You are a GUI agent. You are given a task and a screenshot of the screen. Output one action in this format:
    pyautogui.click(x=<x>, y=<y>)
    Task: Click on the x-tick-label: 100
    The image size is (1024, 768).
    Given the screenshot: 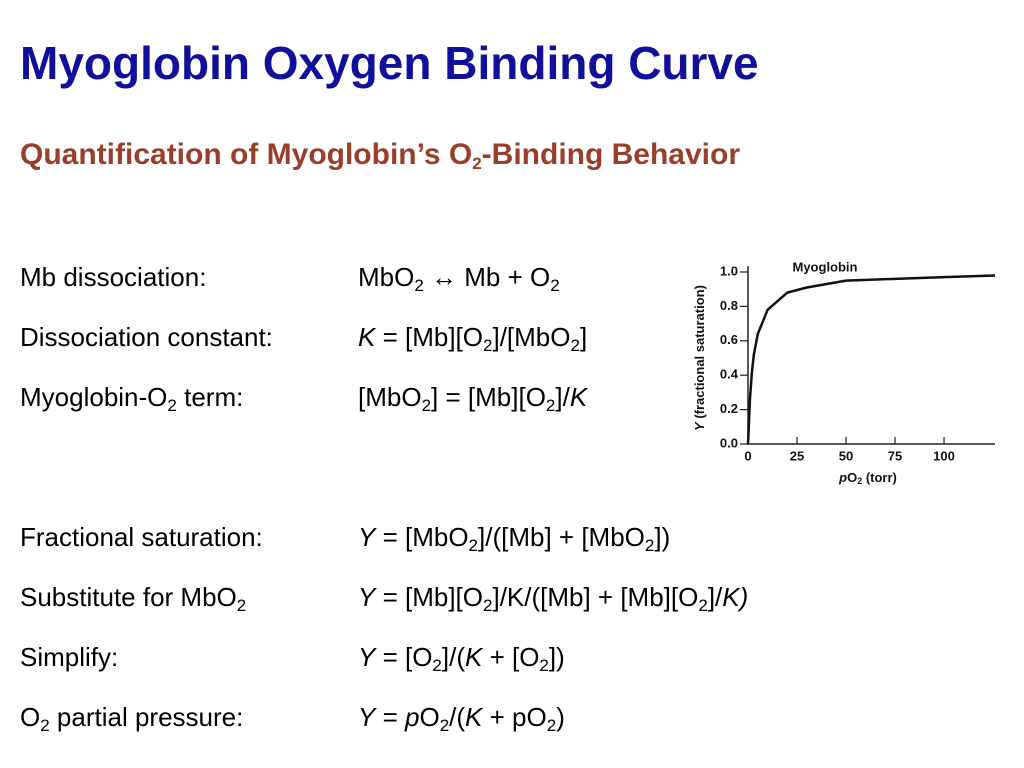 What is the action you would take?
    pyautogui.click(x=944, y=455)
    